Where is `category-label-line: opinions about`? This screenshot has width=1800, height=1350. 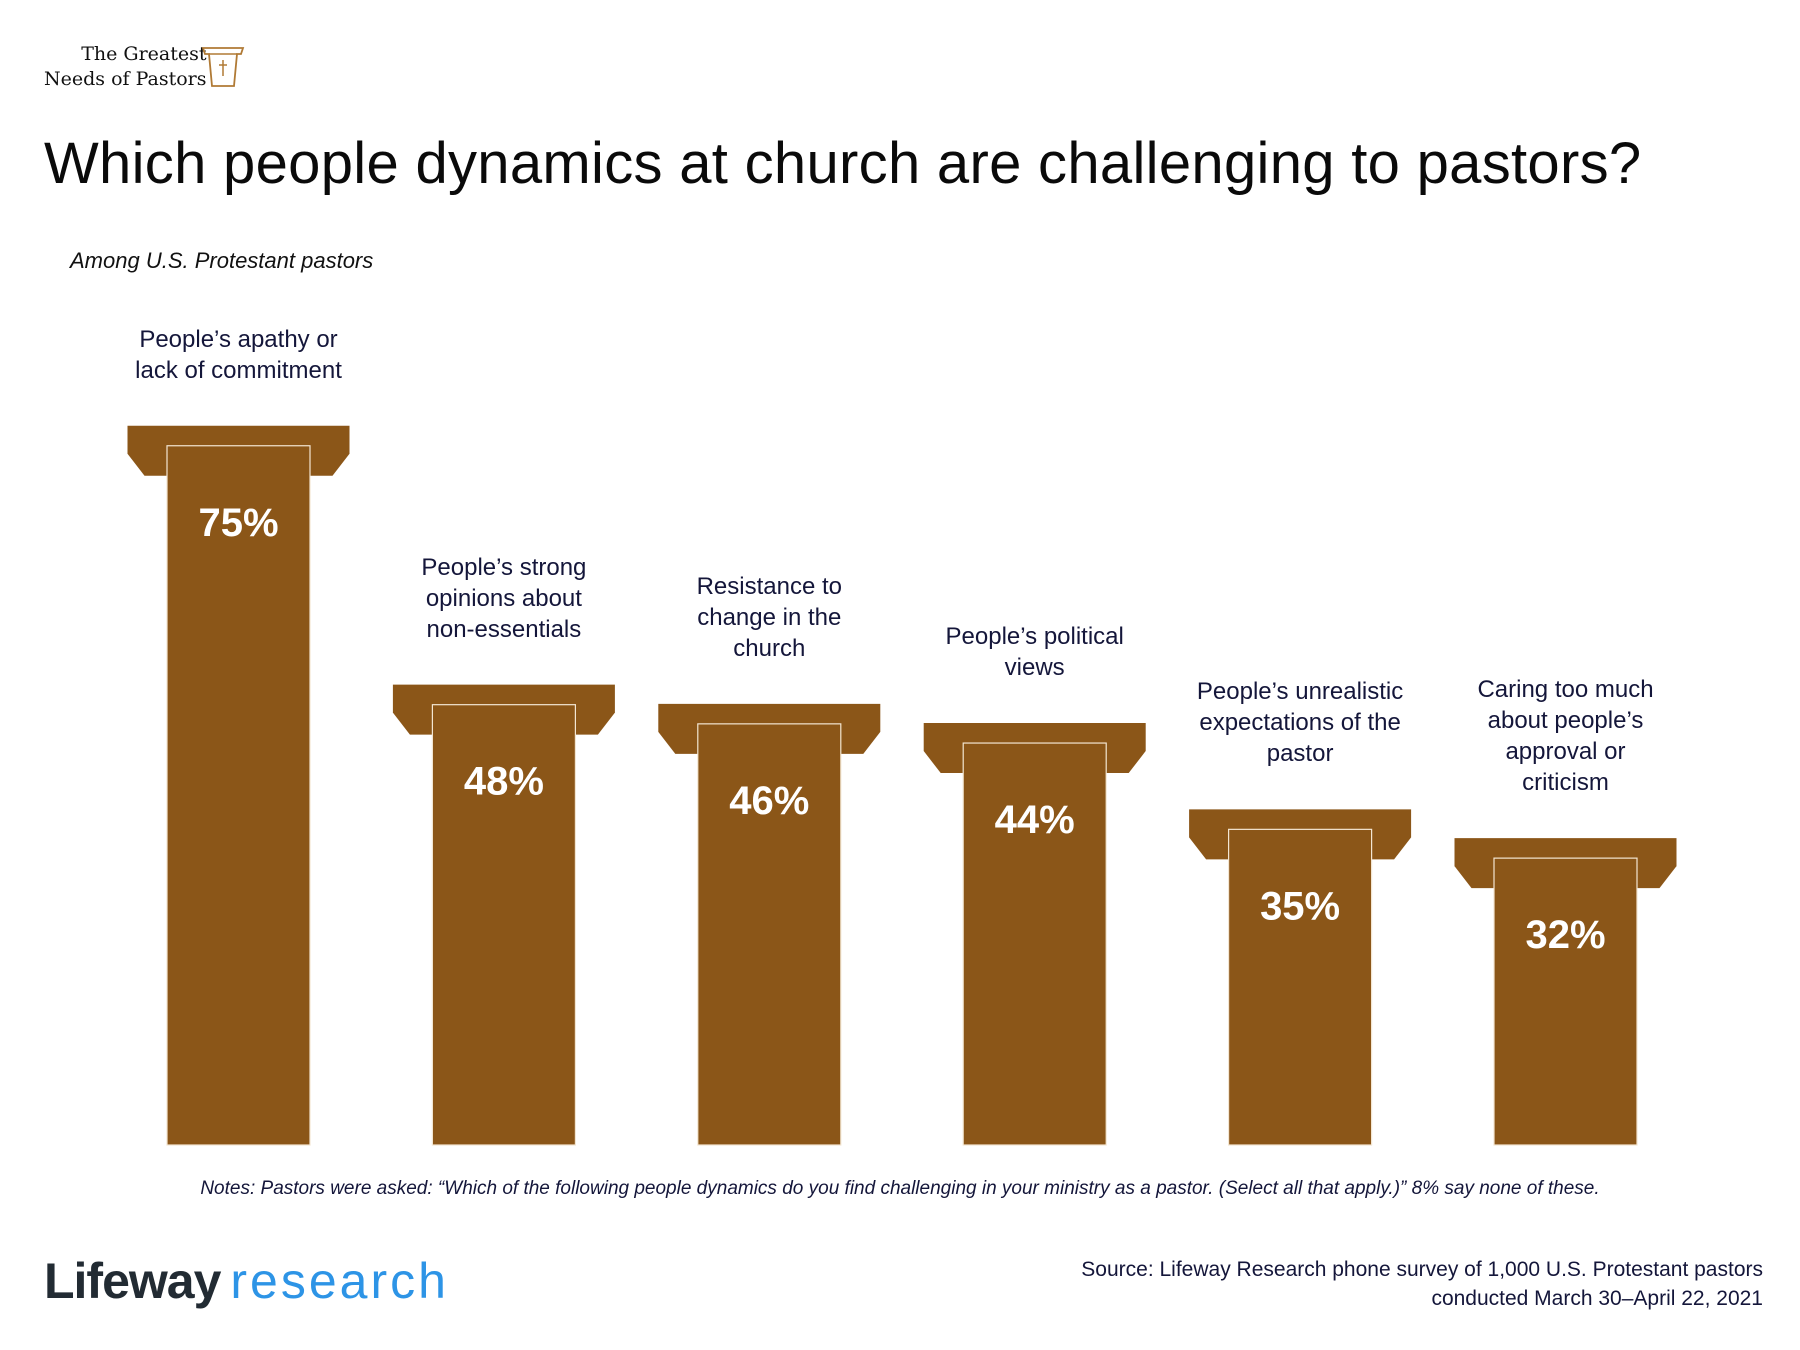
category-label-line: opinions about is located at coordinates (503, 598).